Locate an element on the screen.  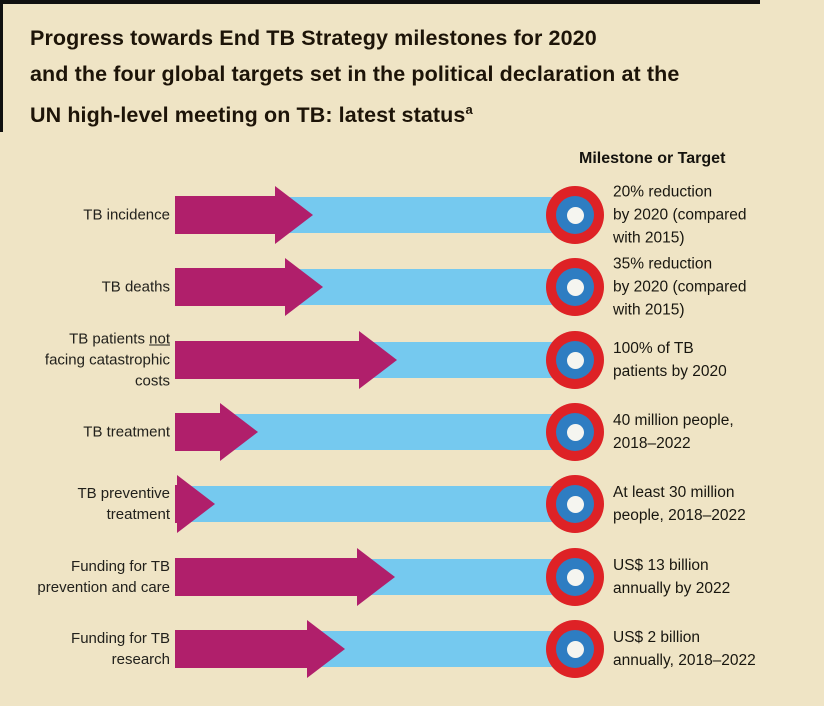
row-label-line: treatment is located at coordinates (138, 514).